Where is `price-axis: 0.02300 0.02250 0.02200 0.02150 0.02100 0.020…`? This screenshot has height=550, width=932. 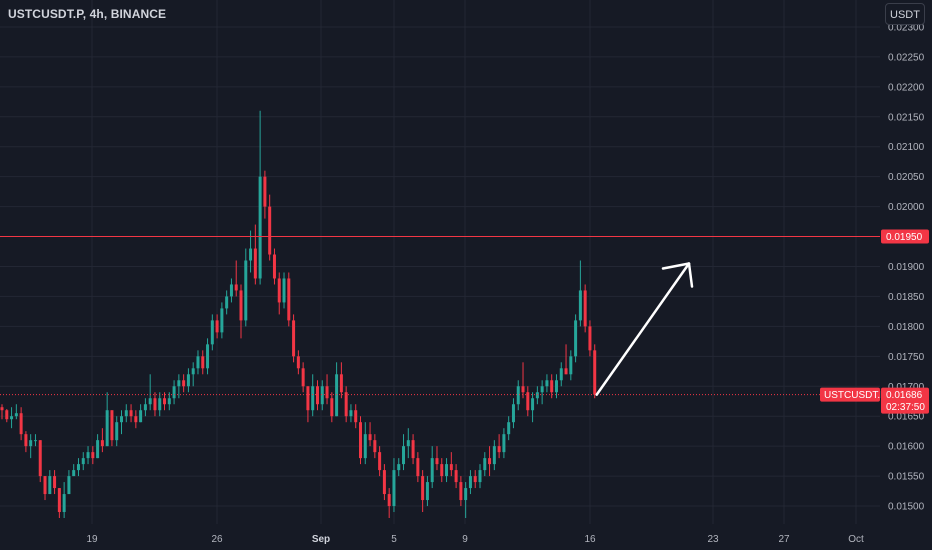
price-axis: 0.02300 0.02250 0.02200 0.02150 0.02100 0.020… is located at coordinates (906, 275).